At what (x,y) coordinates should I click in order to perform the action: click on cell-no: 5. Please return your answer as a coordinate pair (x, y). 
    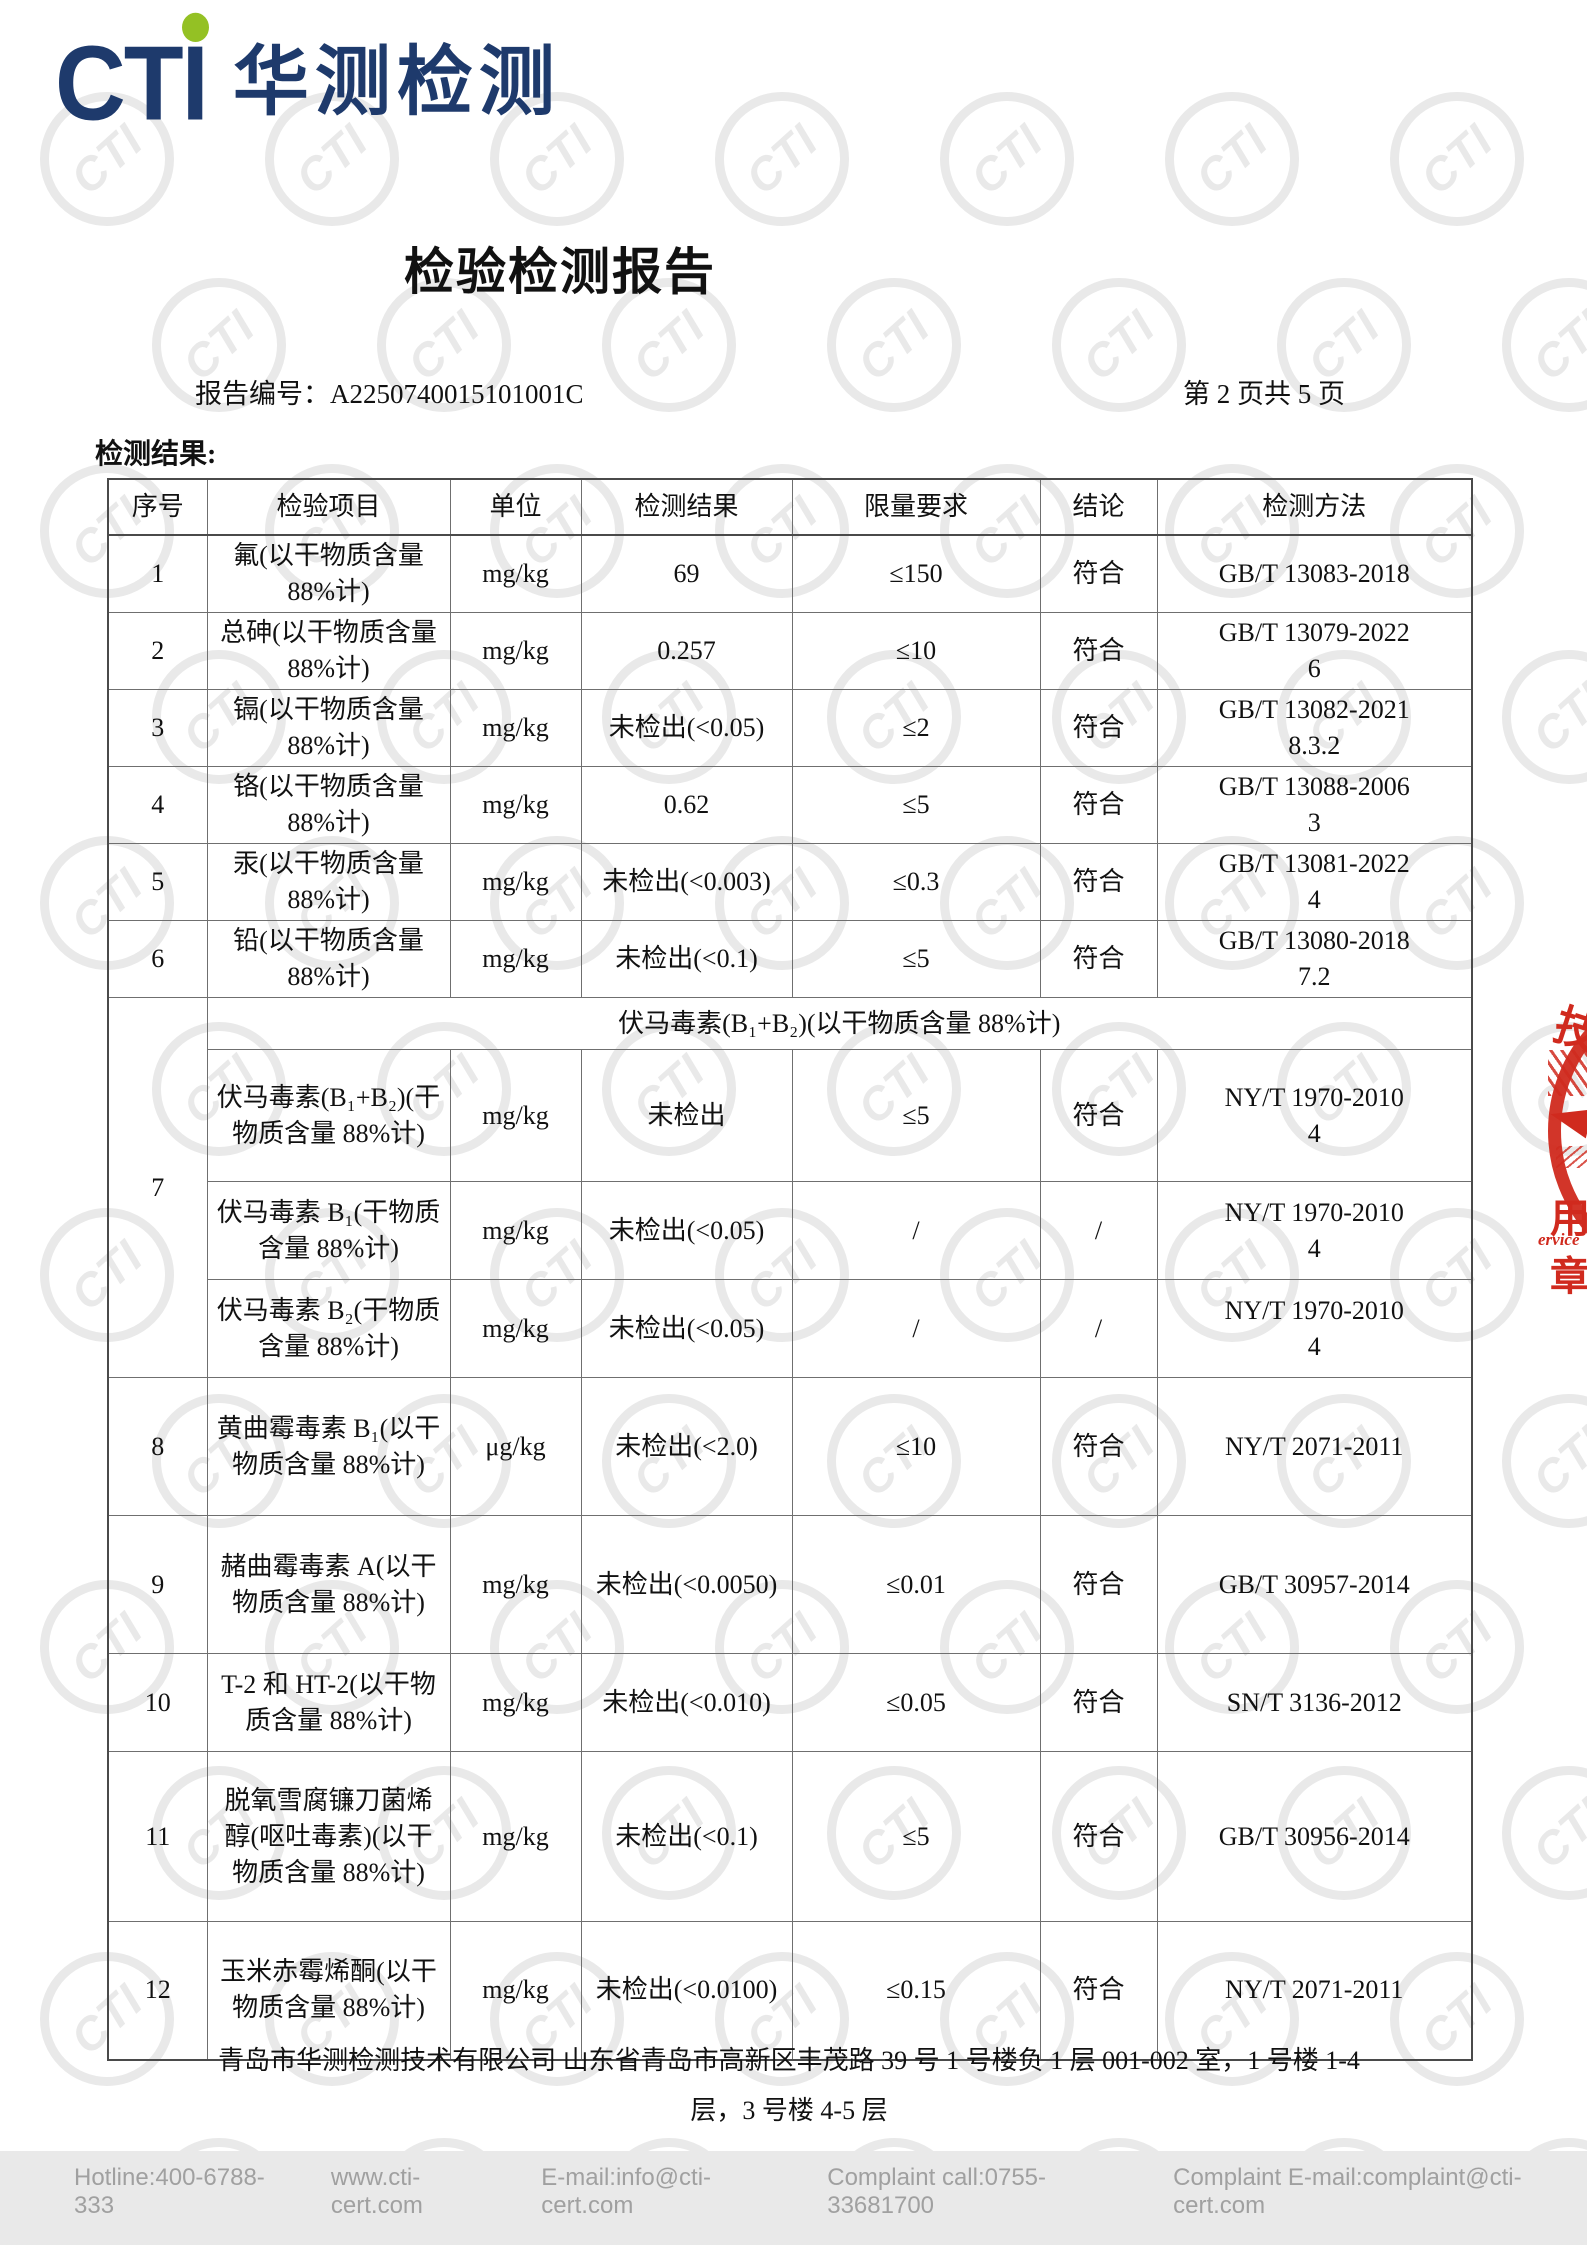
    Looking at the image, I should click on (157, 882).